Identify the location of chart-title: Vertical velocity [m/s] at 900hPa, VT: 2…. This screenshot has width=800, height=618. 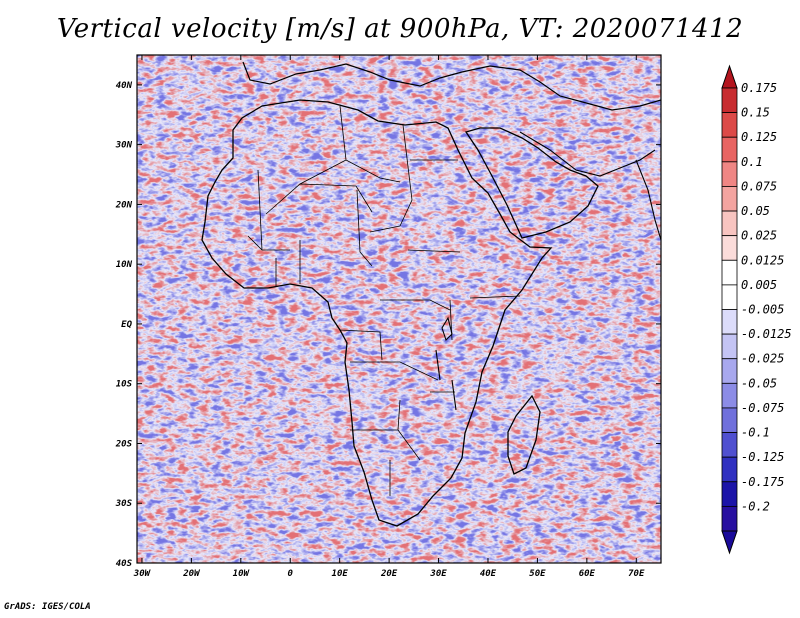
(400, 29).